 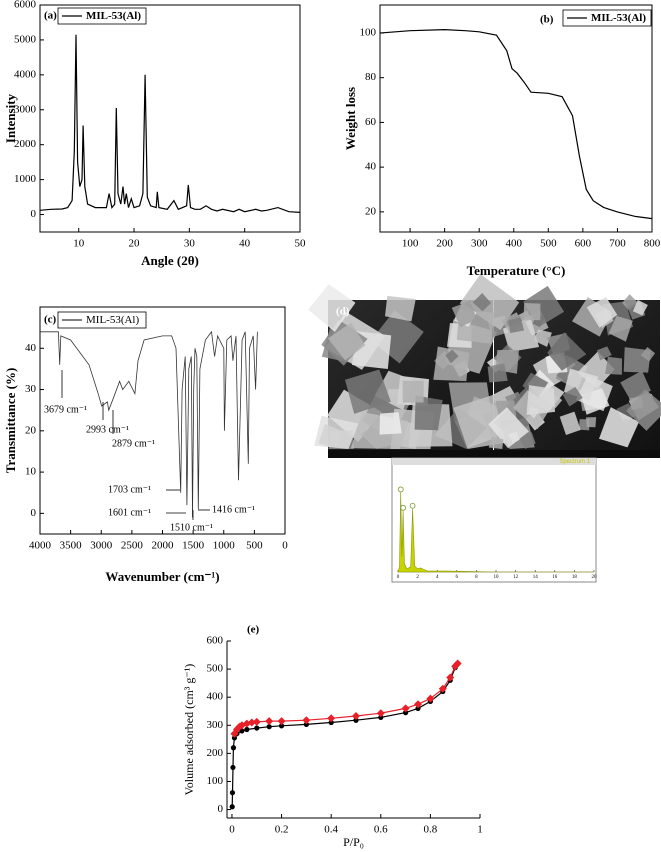 I want to click on panel-label: (c), so click(x=50, y=320).